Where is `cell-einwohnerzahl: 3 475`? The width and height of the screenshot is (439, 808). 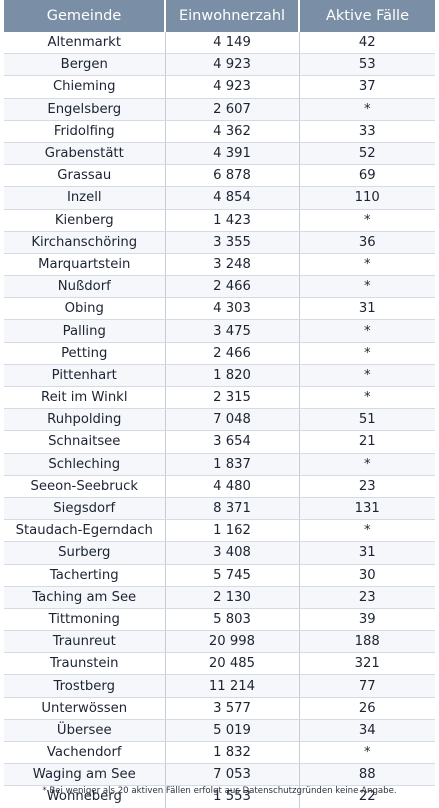
cell-einwohnerzahl: 3 475 is located at coordinates (232, 331).